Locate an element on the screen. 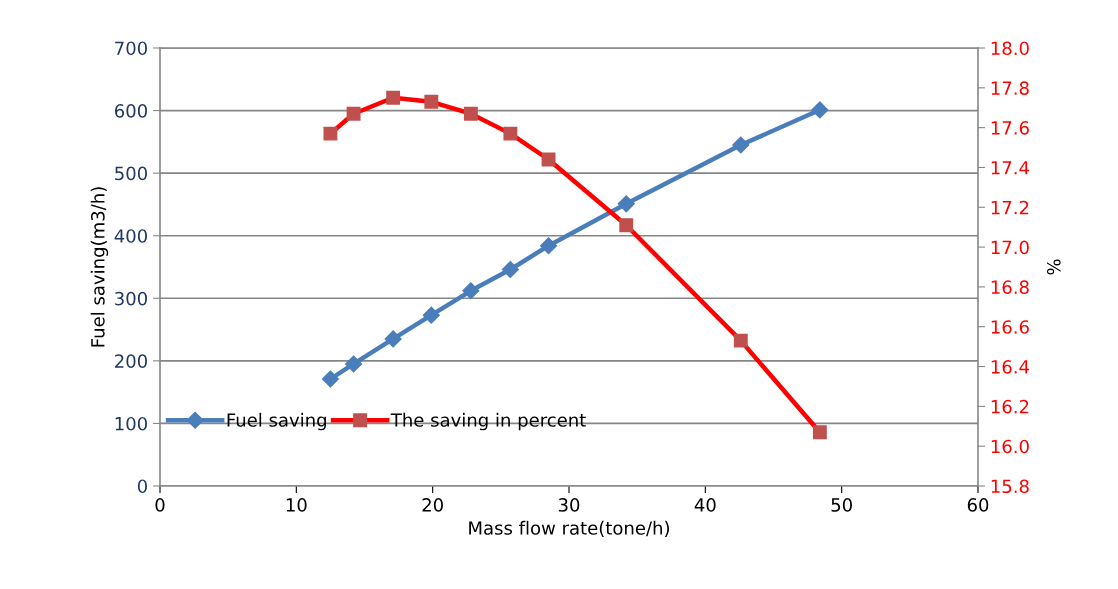 Image resolution: width=1118 pixels, height=589 pixels. x-tick-label: 20 is located at coordinates (432, 505).